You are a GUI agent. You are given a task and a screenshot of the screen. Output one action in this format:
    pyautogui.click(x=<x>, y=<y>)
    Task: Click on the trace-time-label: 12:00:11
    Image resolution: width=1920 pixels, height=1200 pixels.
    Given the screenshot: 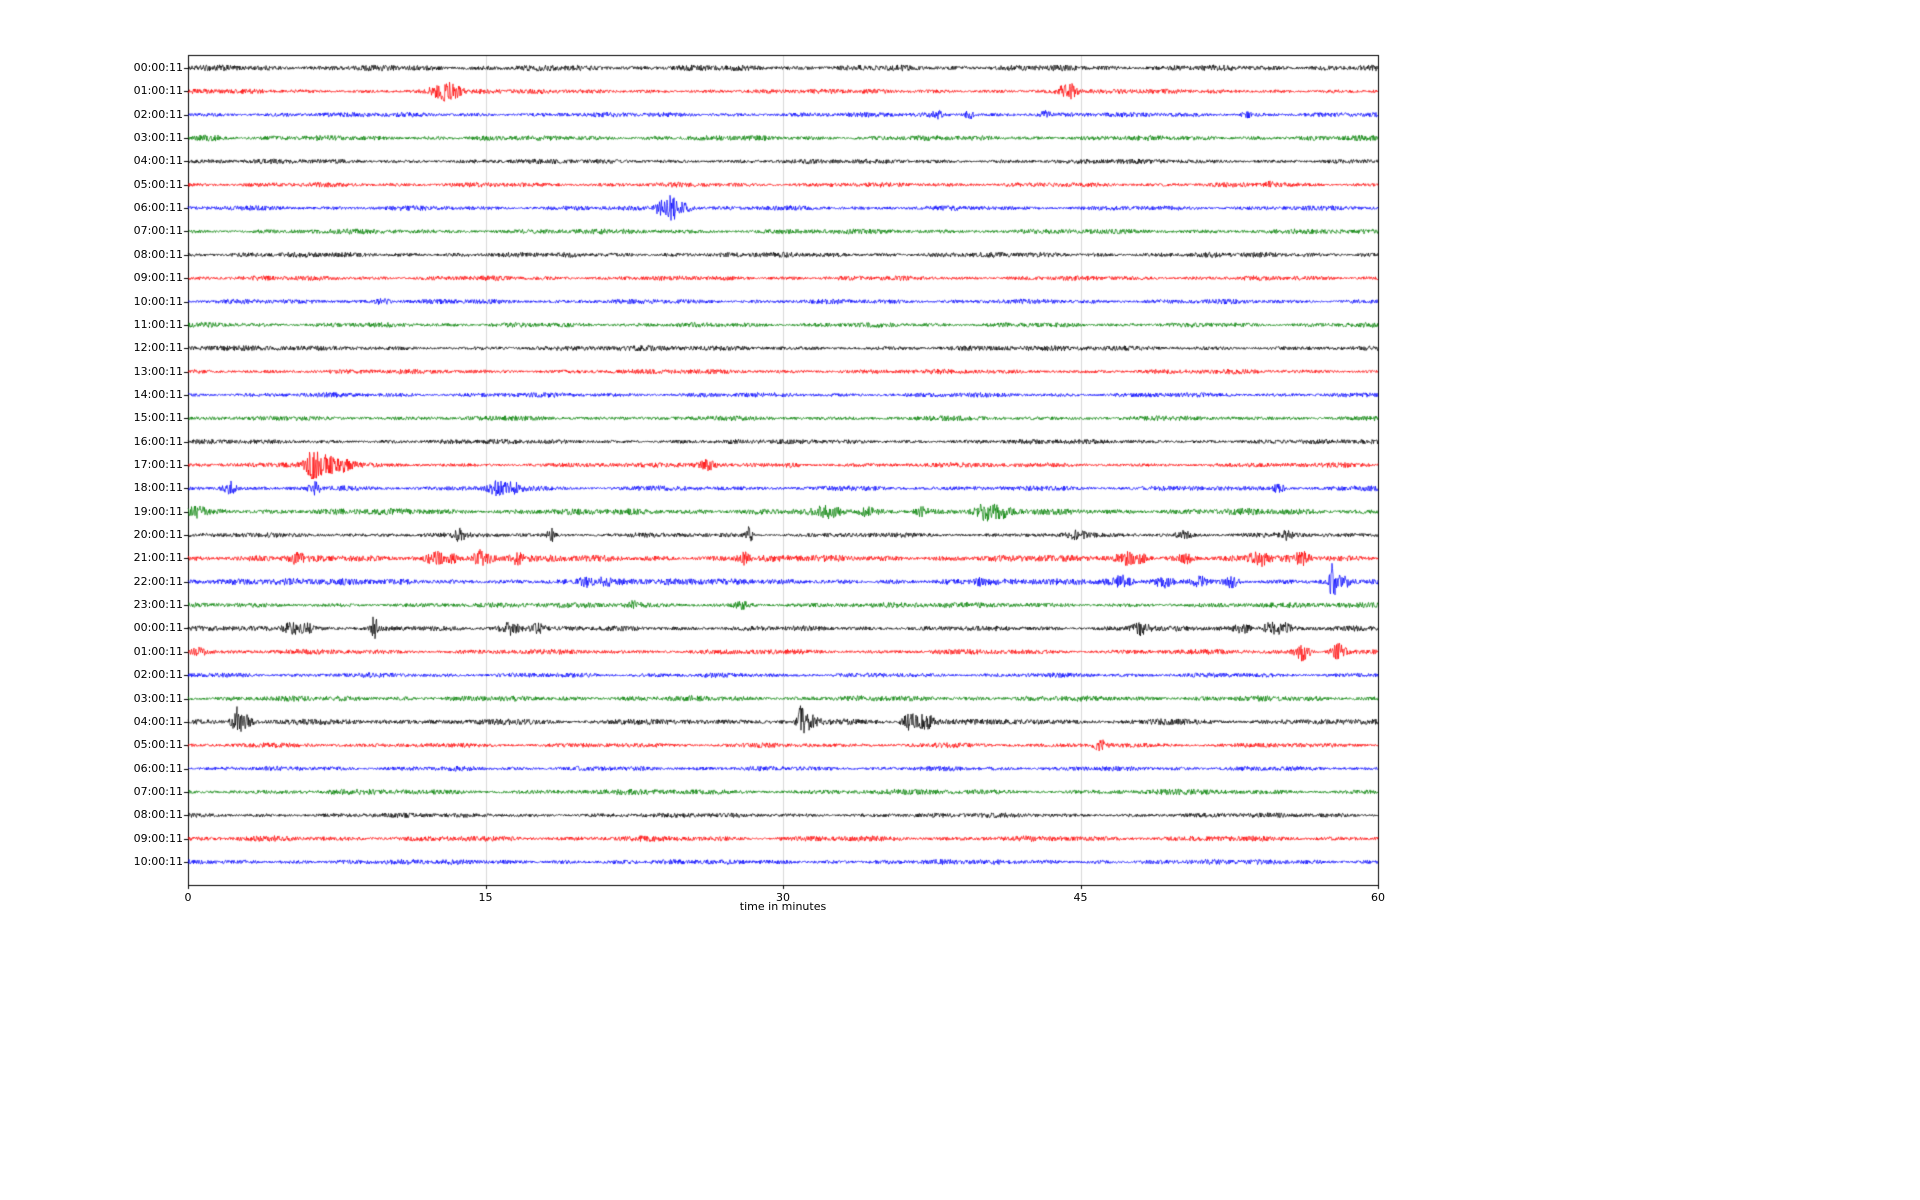 What is the action you would take?
    pyautogui.click(x=158, y=348)
    